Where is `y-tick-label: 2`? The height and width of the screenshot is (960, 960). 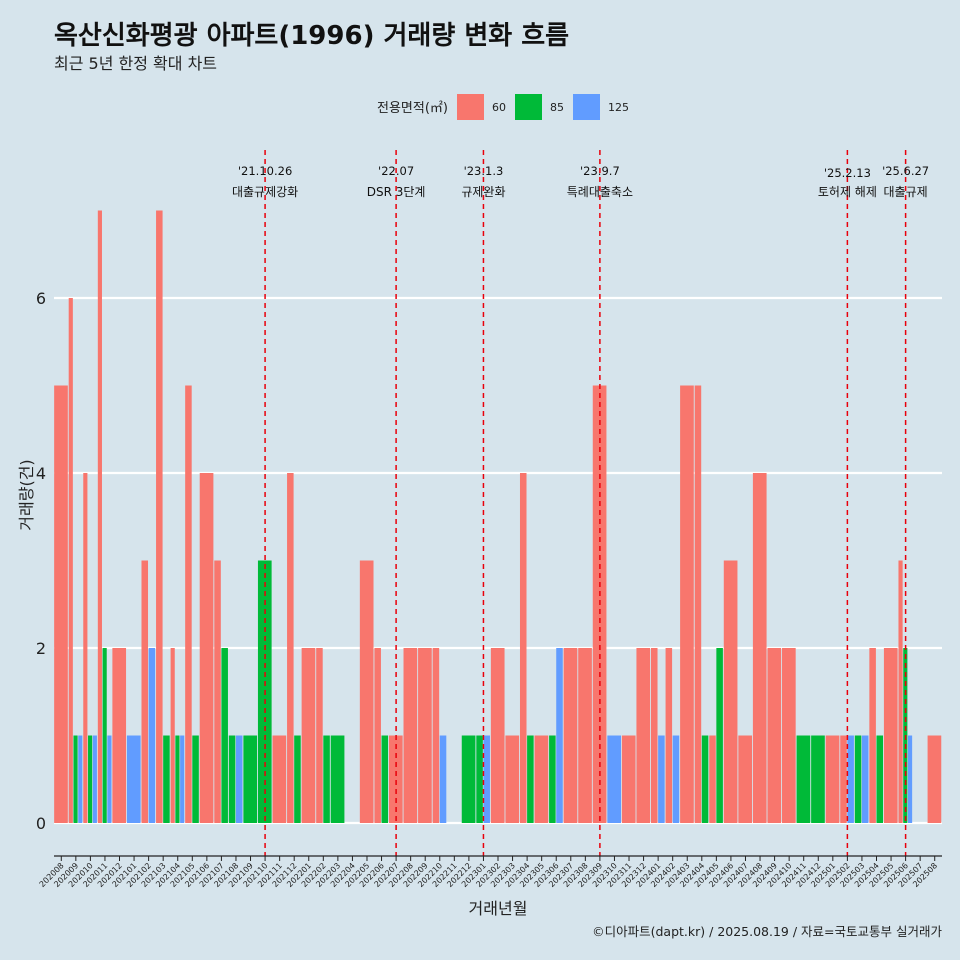 y-tick-label: 2 is located at coordinates (41, 648).